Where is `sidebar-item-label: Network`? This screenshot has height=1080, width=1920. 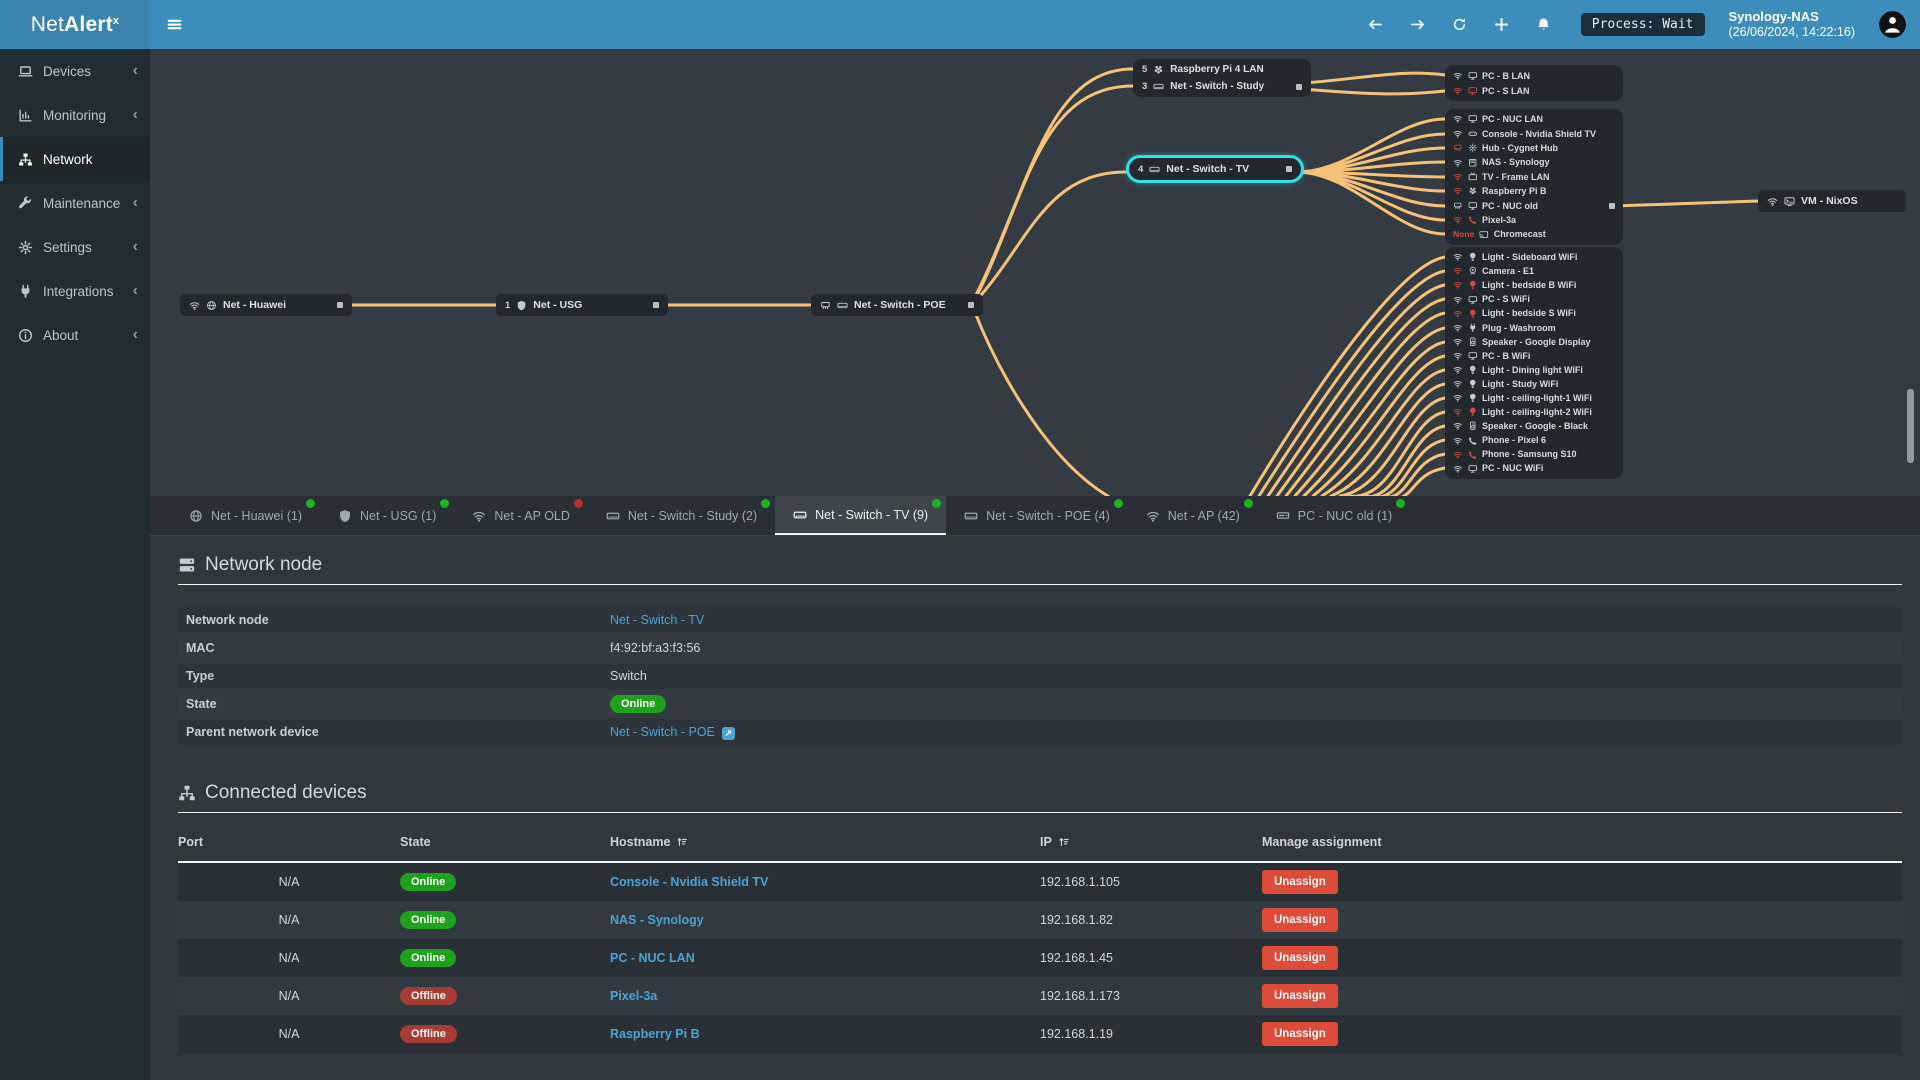 sidebar-item-label: Network is located at coordinates (68, 159).